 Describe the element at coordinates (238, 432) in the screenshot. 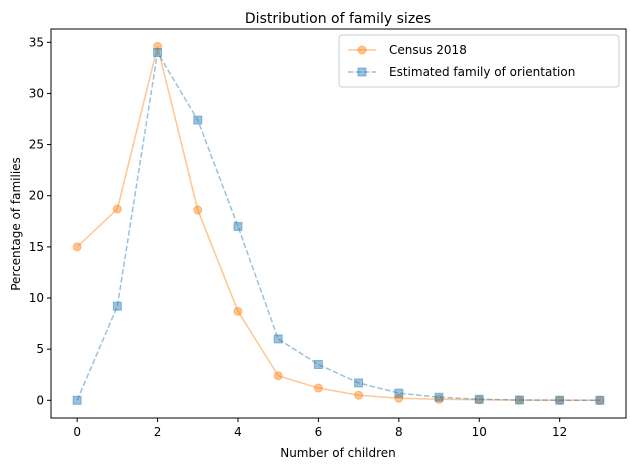

I see `x-tick-label: 4` at that location.